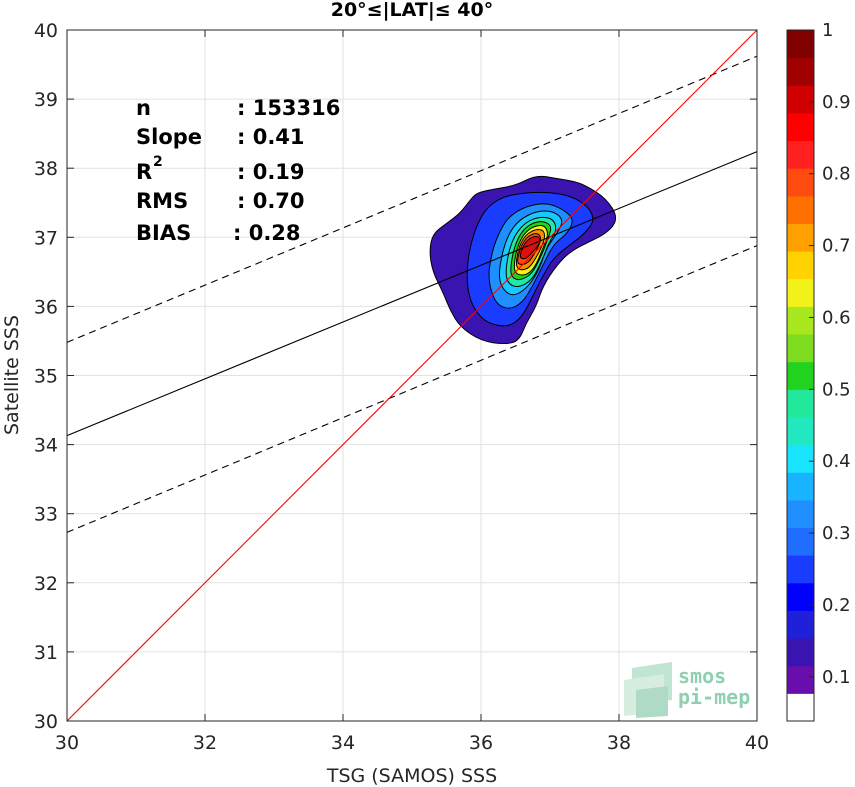 The width and height of the screenshot is (855, 787). What do you see at coordinates (714, 697) in the screenshot?
I see `logo-text-pimep: pi-mep` at bounding box center [714, 697].